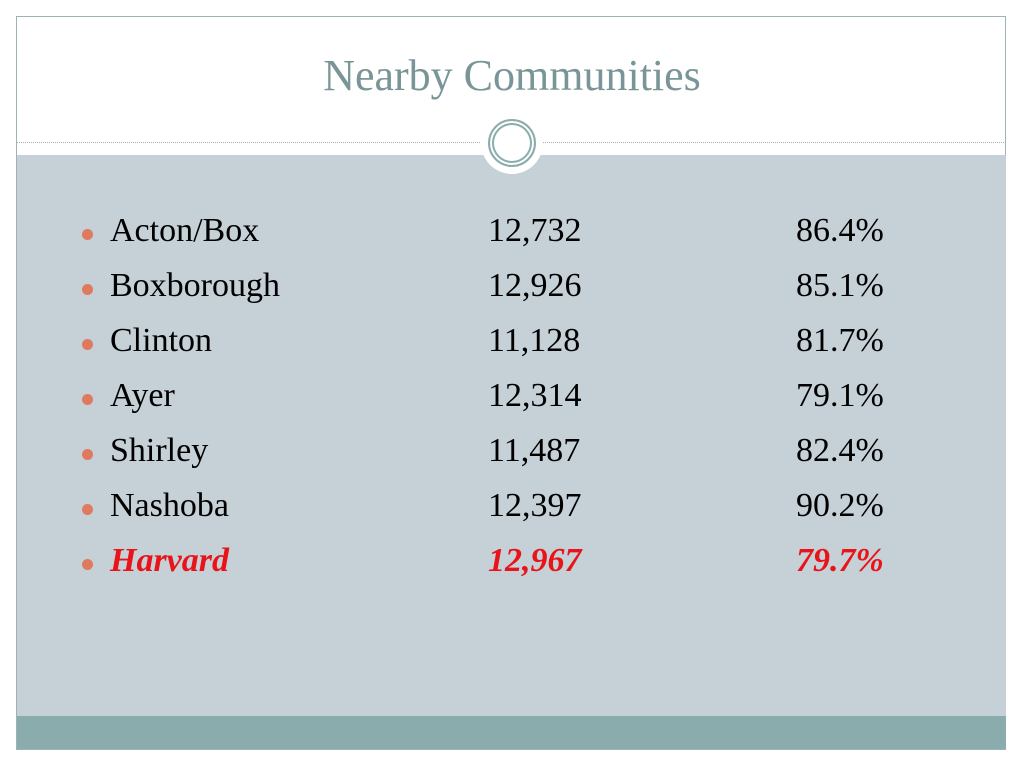  I want to click on list-row: Boxborough 12,926 85.1%, so click(512, 294).